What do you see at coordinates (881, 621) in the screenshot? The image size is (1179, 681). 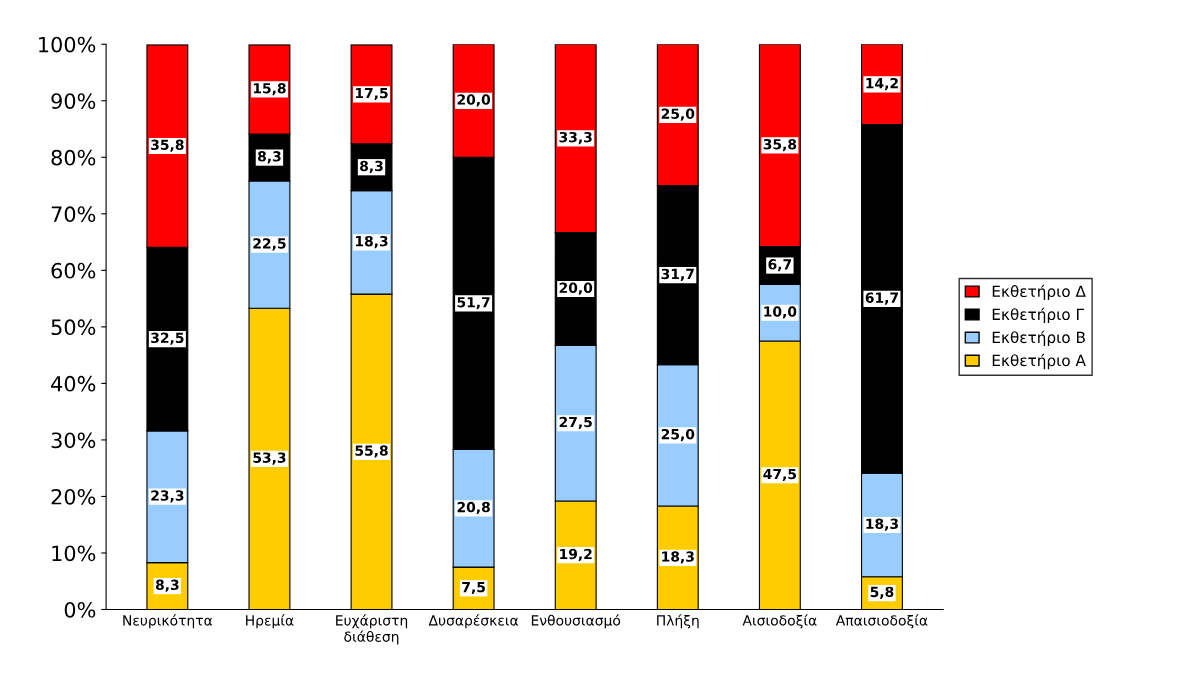 I see `x-tick-label: Απαισιοδοξία` at bounding box center [881, 621].